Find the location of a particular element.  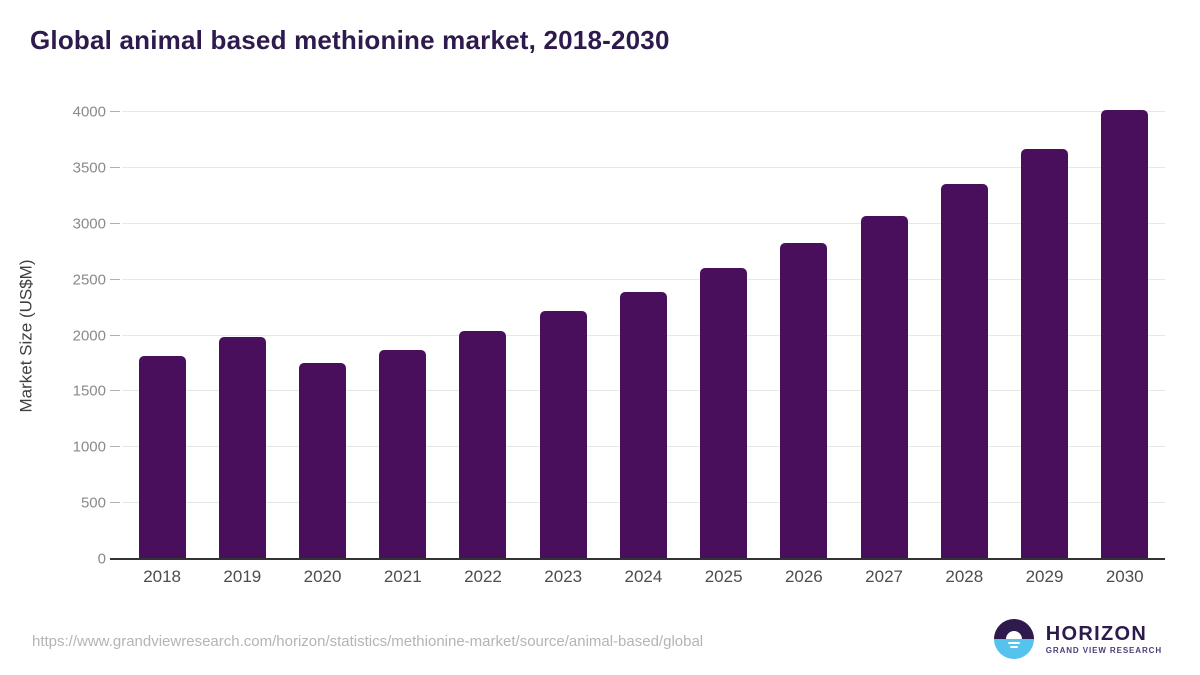

x-tick-label-2027: 2027 is located at coordinates (884, 576).